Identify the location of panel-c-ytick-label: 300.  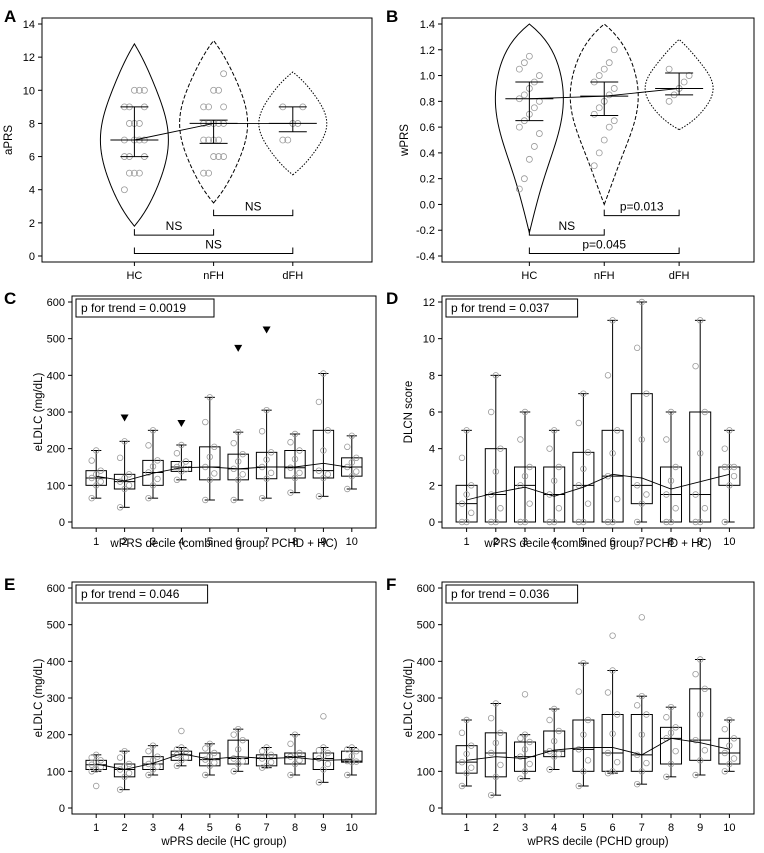
(56, 413).